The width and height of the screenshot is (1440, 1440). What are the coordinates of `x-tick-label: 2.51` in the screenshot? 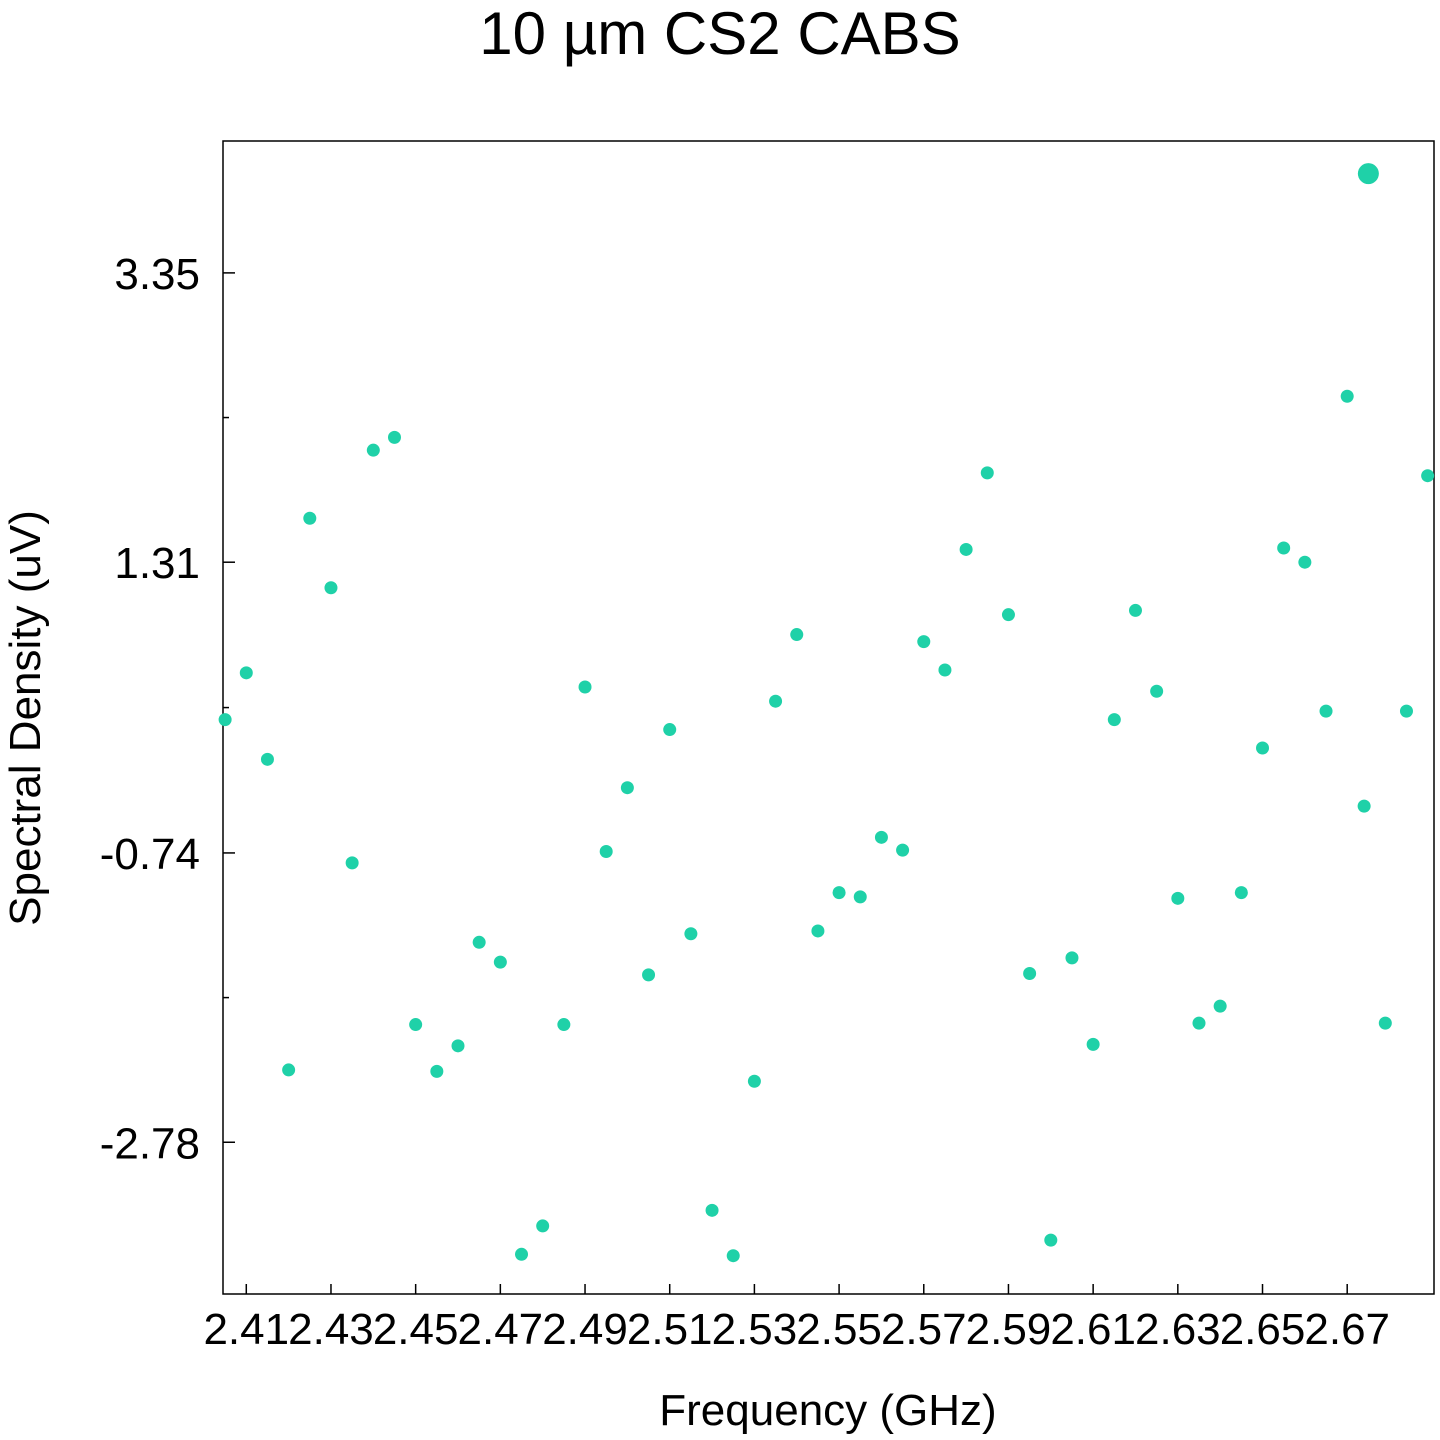 It's located at (670, 1329).